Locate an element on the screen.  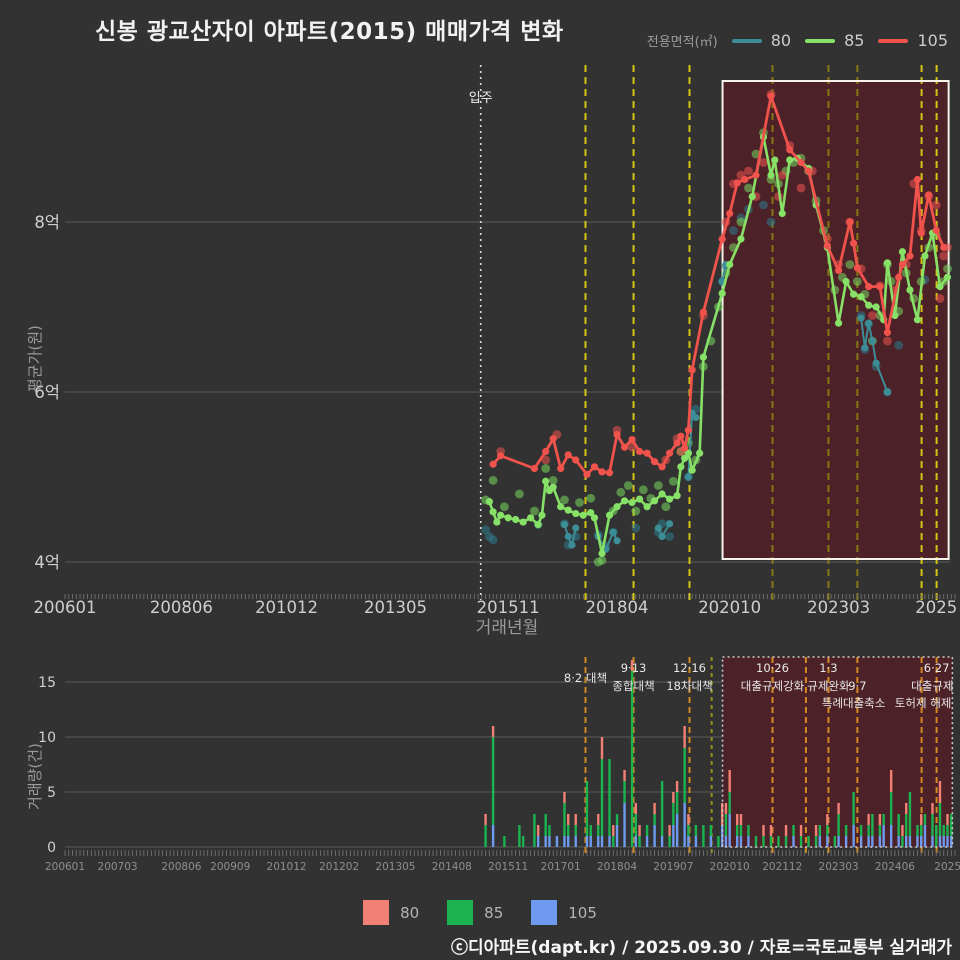
area-legend-label: 전용면적(㎡) is located at coordinates (682, 42).